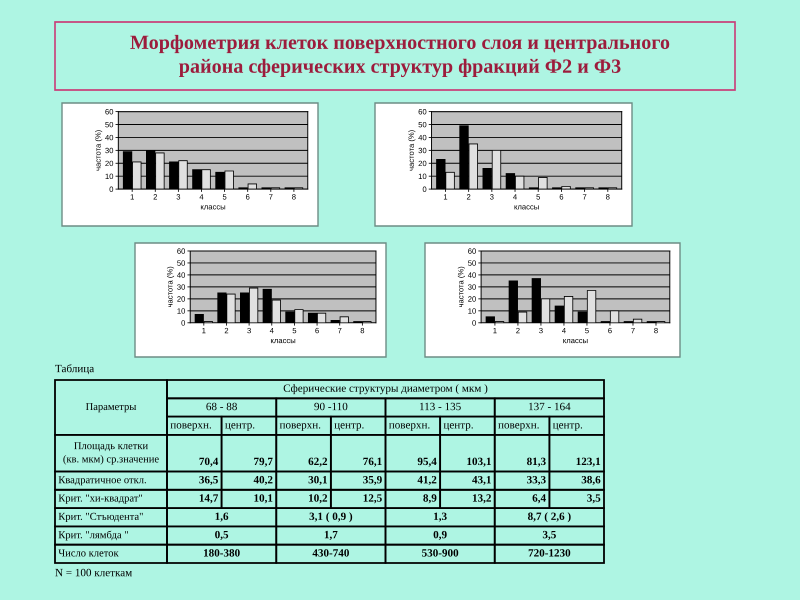 This screenshot has height=600, width=800. What do you see at coordinates (429, 499) in the screenshot?
I see `text: 8,9` at bounding box center [429, 499].